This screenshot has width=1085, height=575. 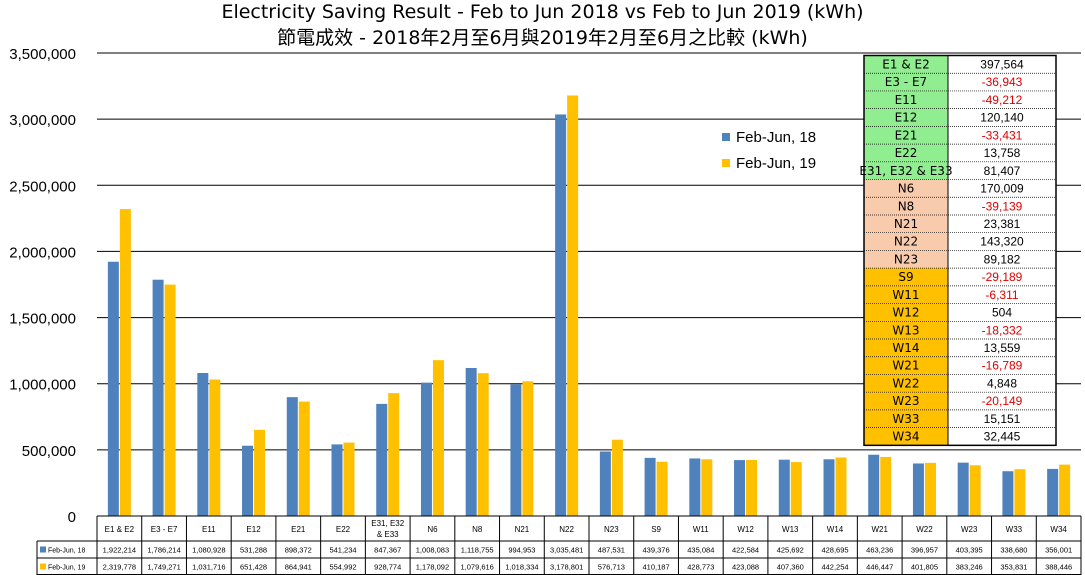 What do you see at coordinates (1058, 550) in the screenshot?
I see `data-table-value: 356,001` at bounding box center [1058, 550].